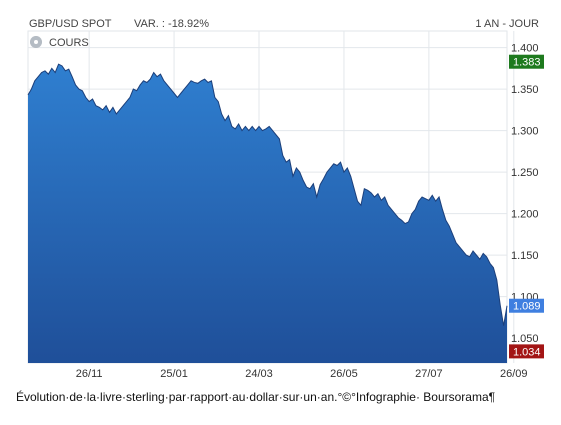  Describe the element at coordinates (525, 132) in the screenshot. I see `y-tick-label: 1.300` at that location.